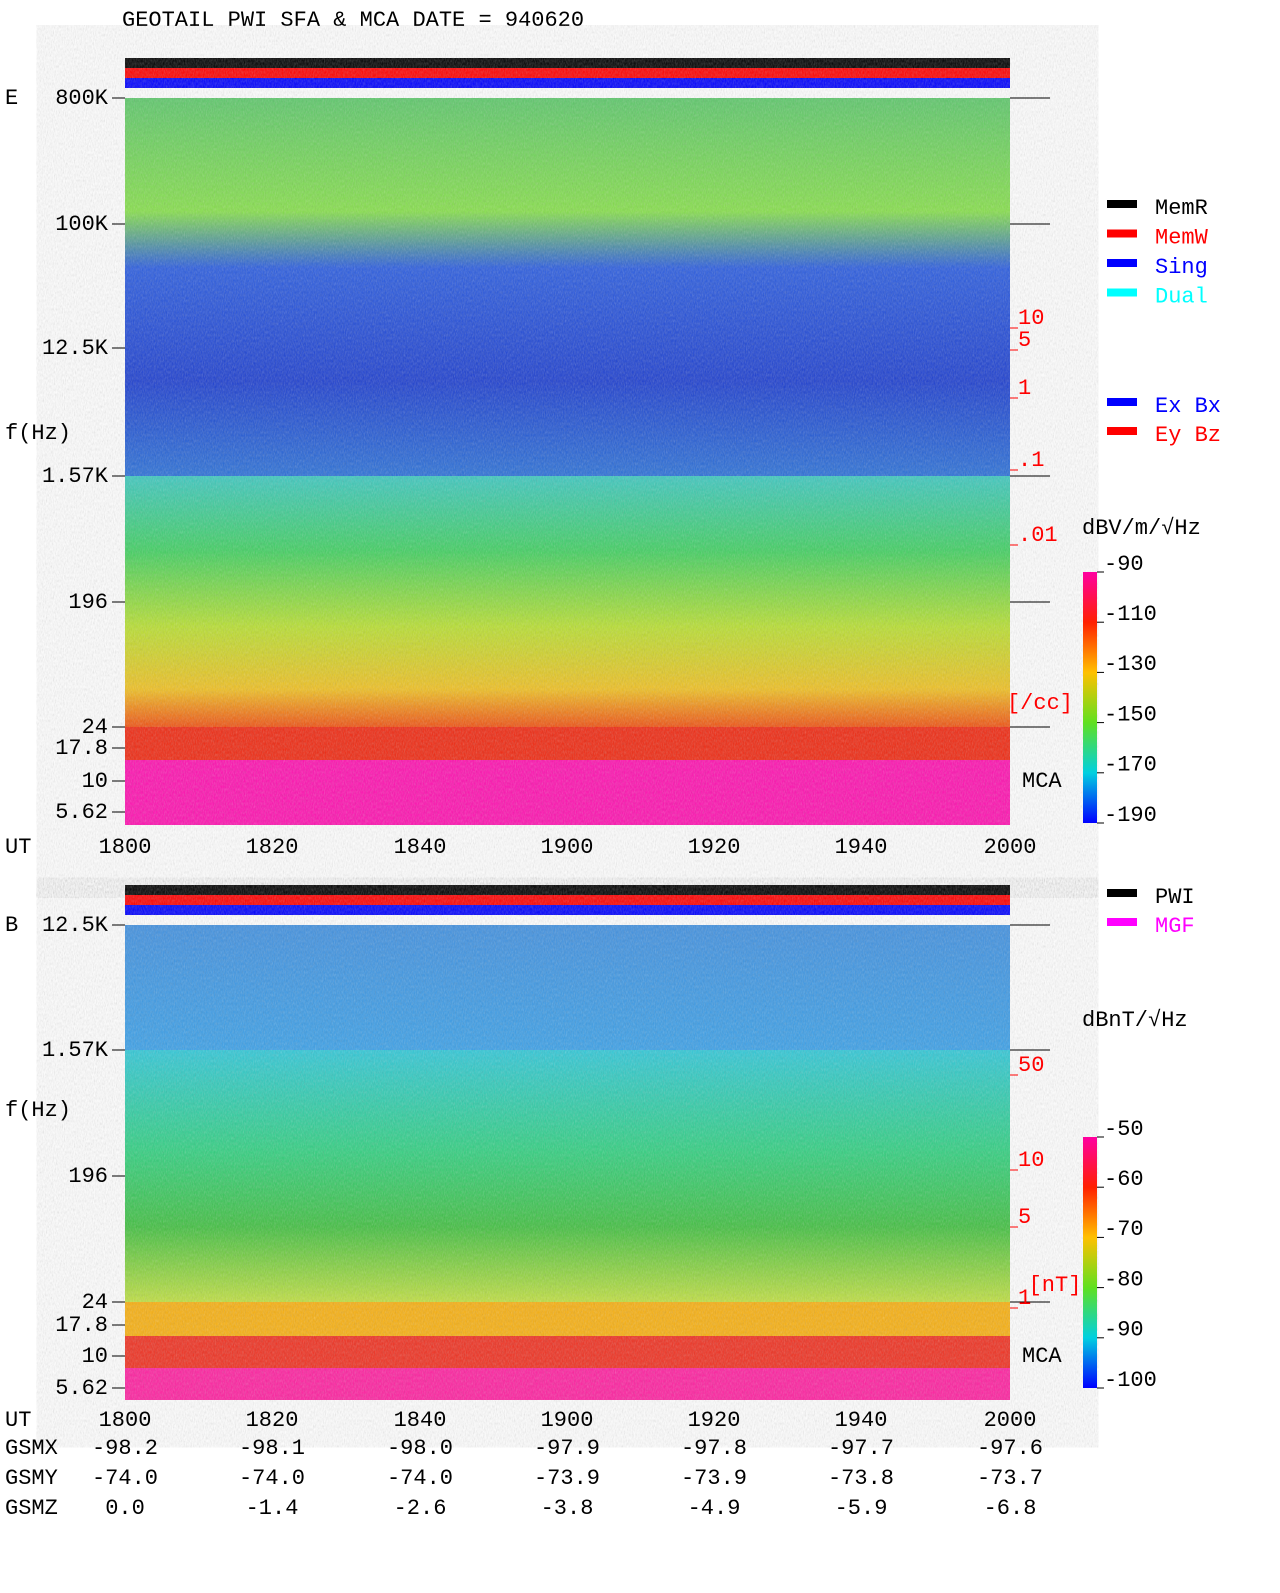 Image resolution: width=1280 pixels, height=1593 pixels. I want to click on colorbar-tick-label: -80, so click(1124, 1279).